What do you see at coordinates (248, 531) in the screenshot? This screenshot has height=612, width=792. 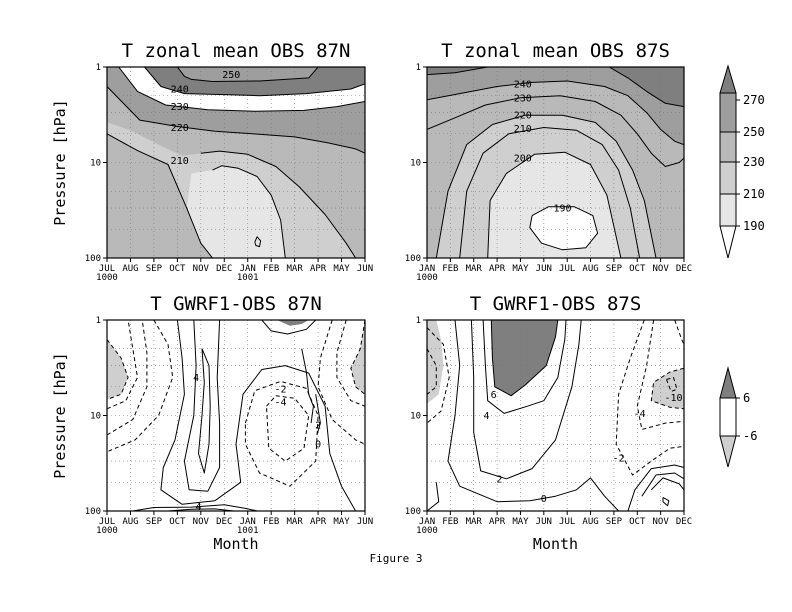 I see `x-year-label: 1001` at bounding box center [248, 531].